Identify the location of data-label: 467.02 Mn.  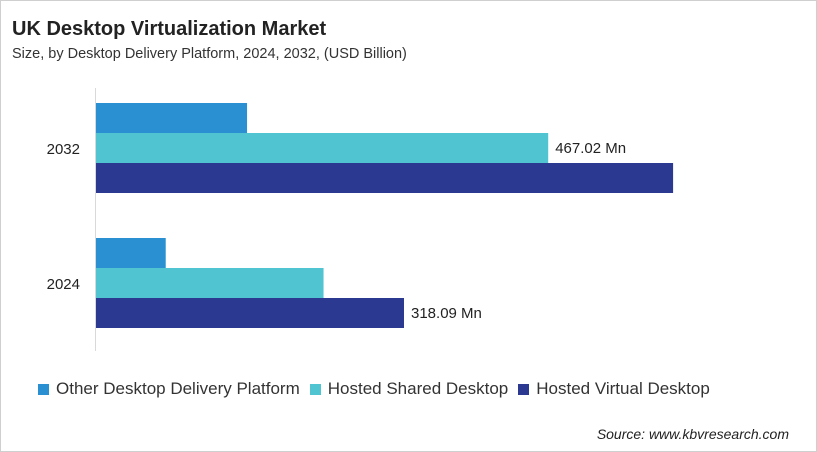
(590, 148).